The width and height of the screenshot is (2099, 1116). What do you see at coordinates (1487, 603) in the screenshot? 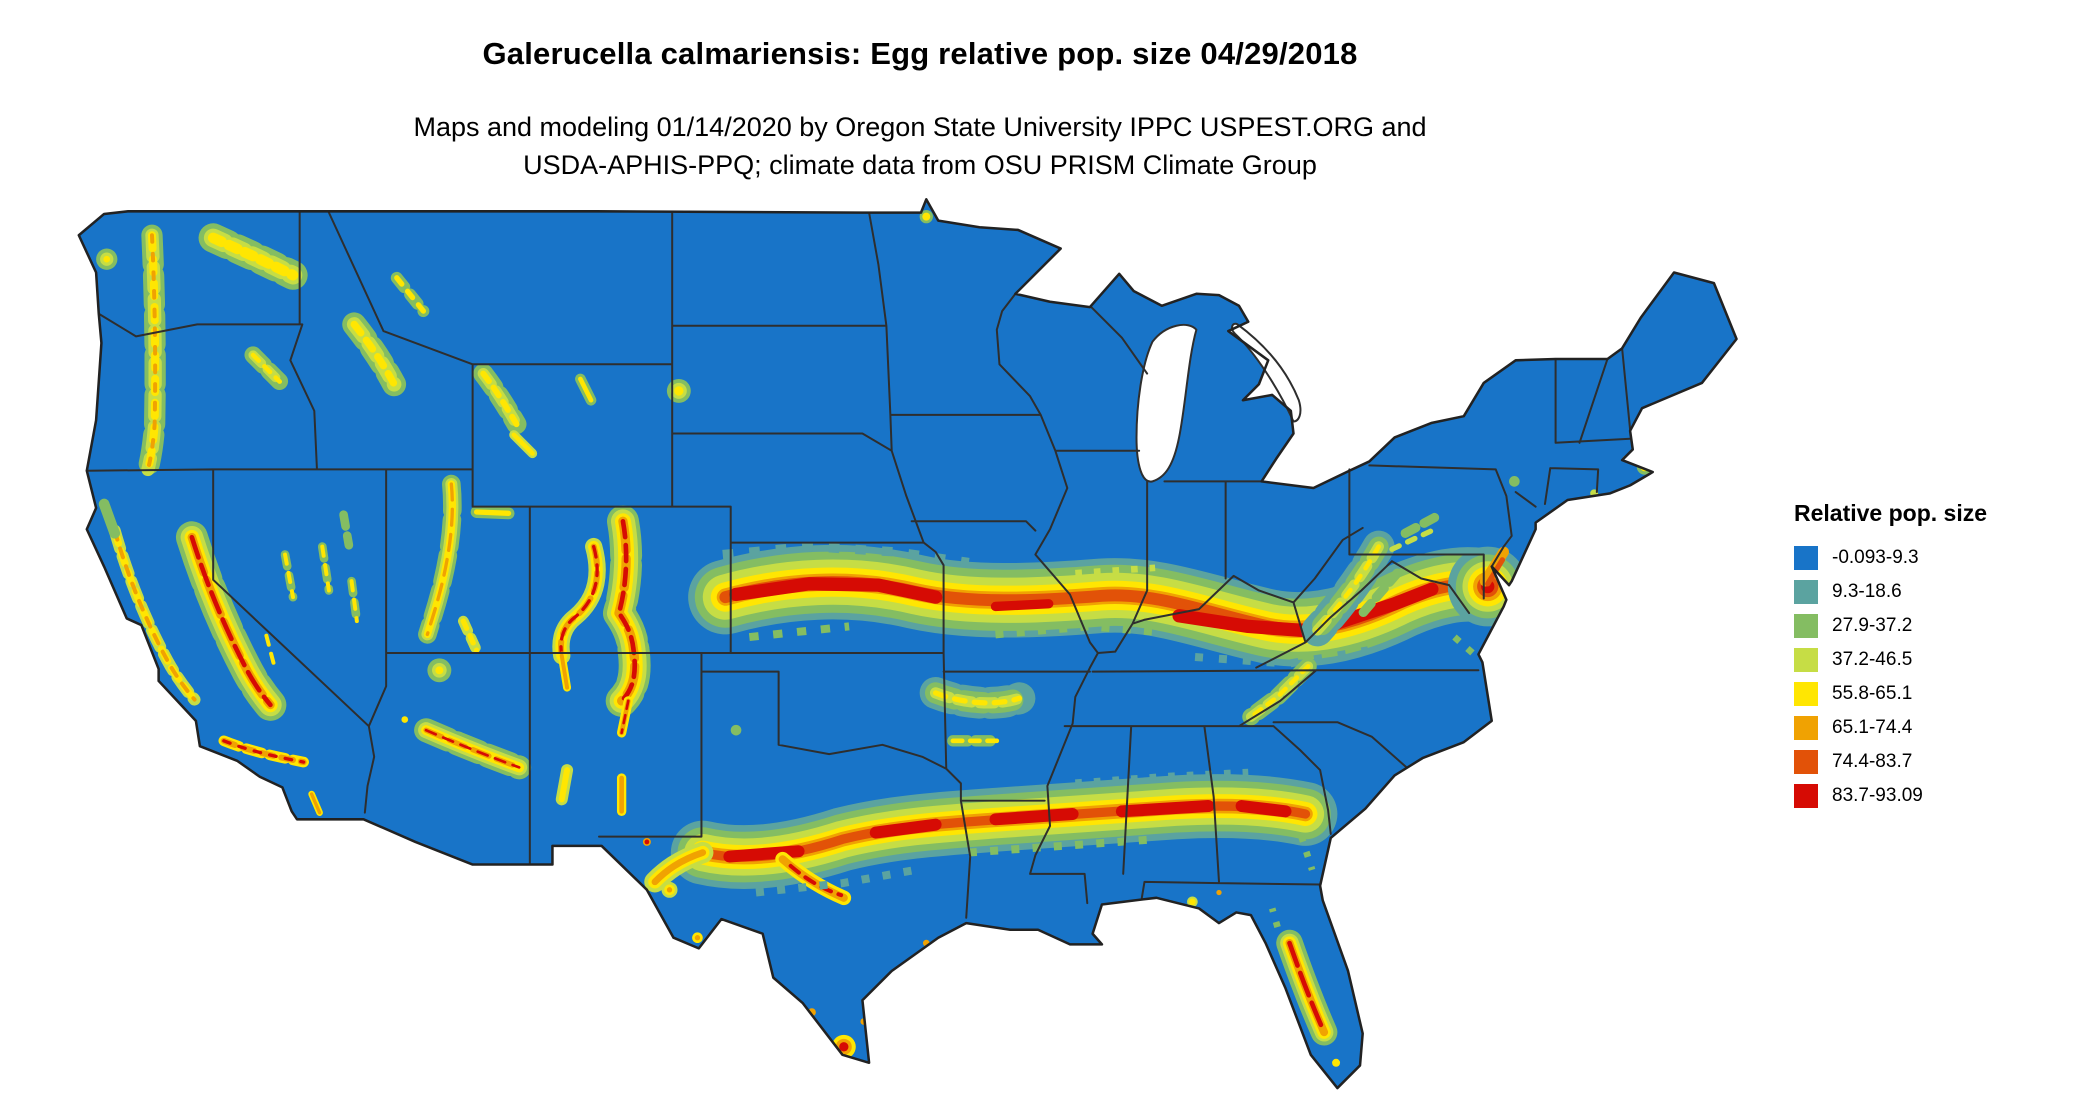
I see `raster-blob-midatlantic` at bounding box center [1487, 603].